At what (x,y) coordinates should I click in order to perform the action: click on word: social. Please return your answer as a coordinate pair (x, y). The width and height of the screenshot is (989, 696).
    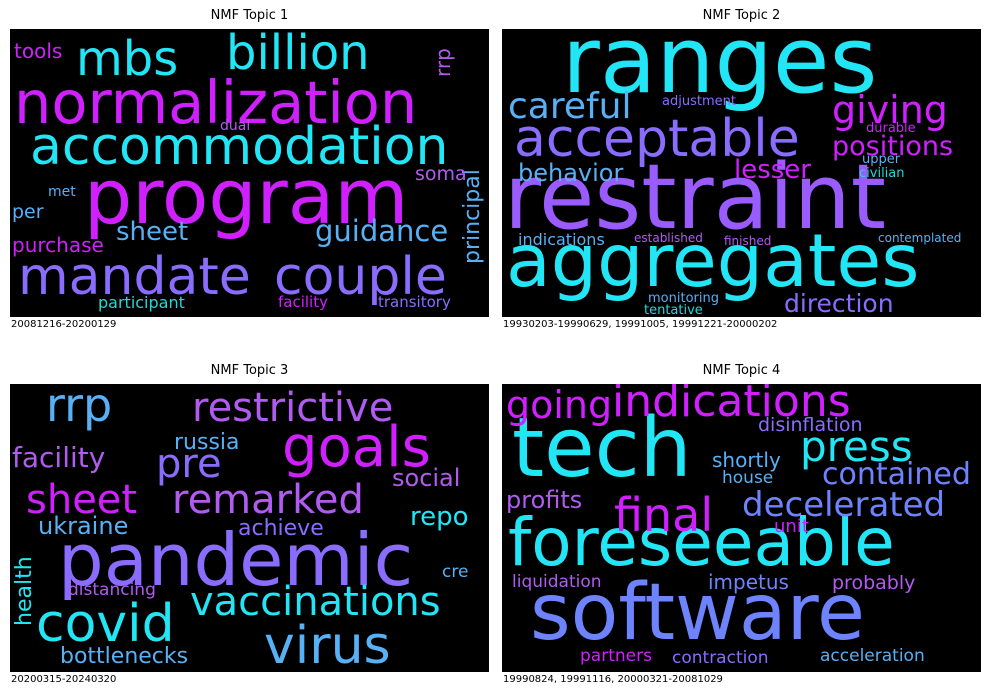
    Looking at the image, I should click on (426, 478).